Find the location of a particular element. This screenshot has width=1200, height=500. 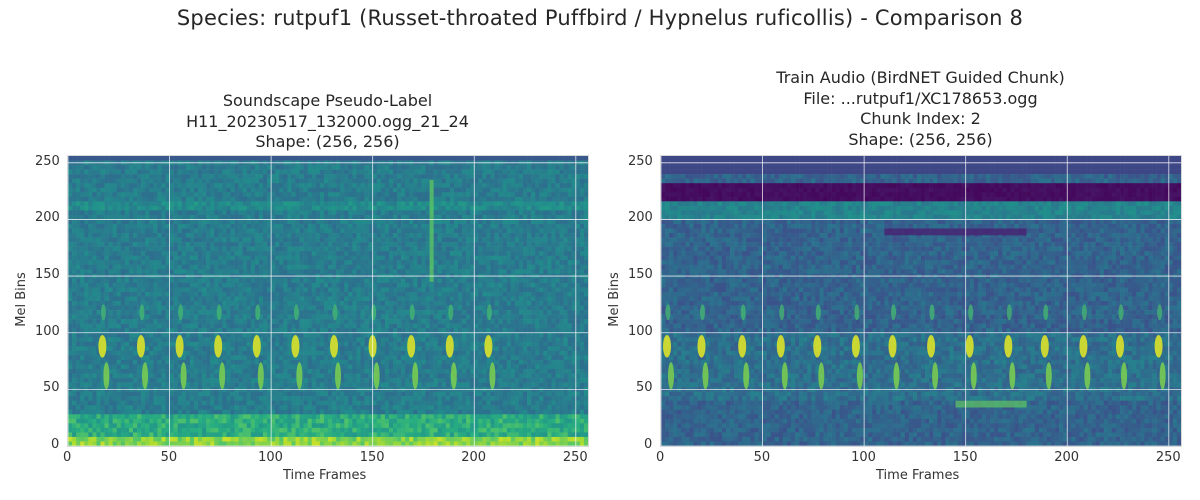

chart-title-line: Soundscape Pseudo-Label is located at coordinates (327, 100).